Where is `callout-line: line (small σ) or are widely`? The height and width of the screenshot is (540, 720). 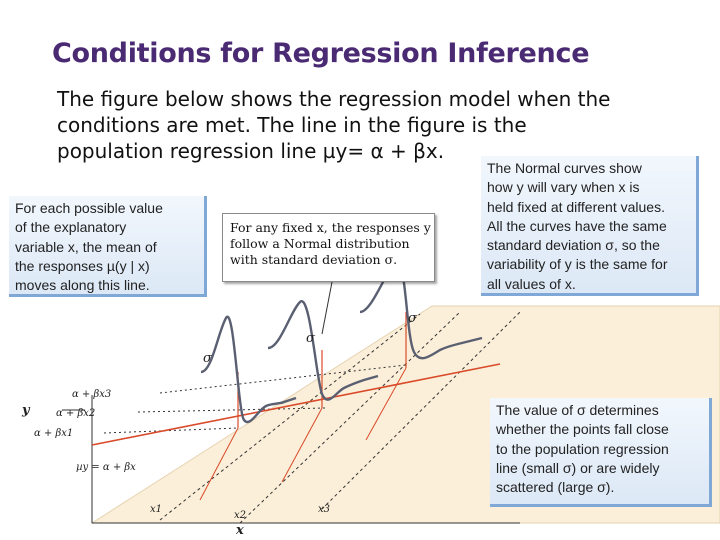
callout-line: line (small σ) or are widely is located at coordinates (578, 467).